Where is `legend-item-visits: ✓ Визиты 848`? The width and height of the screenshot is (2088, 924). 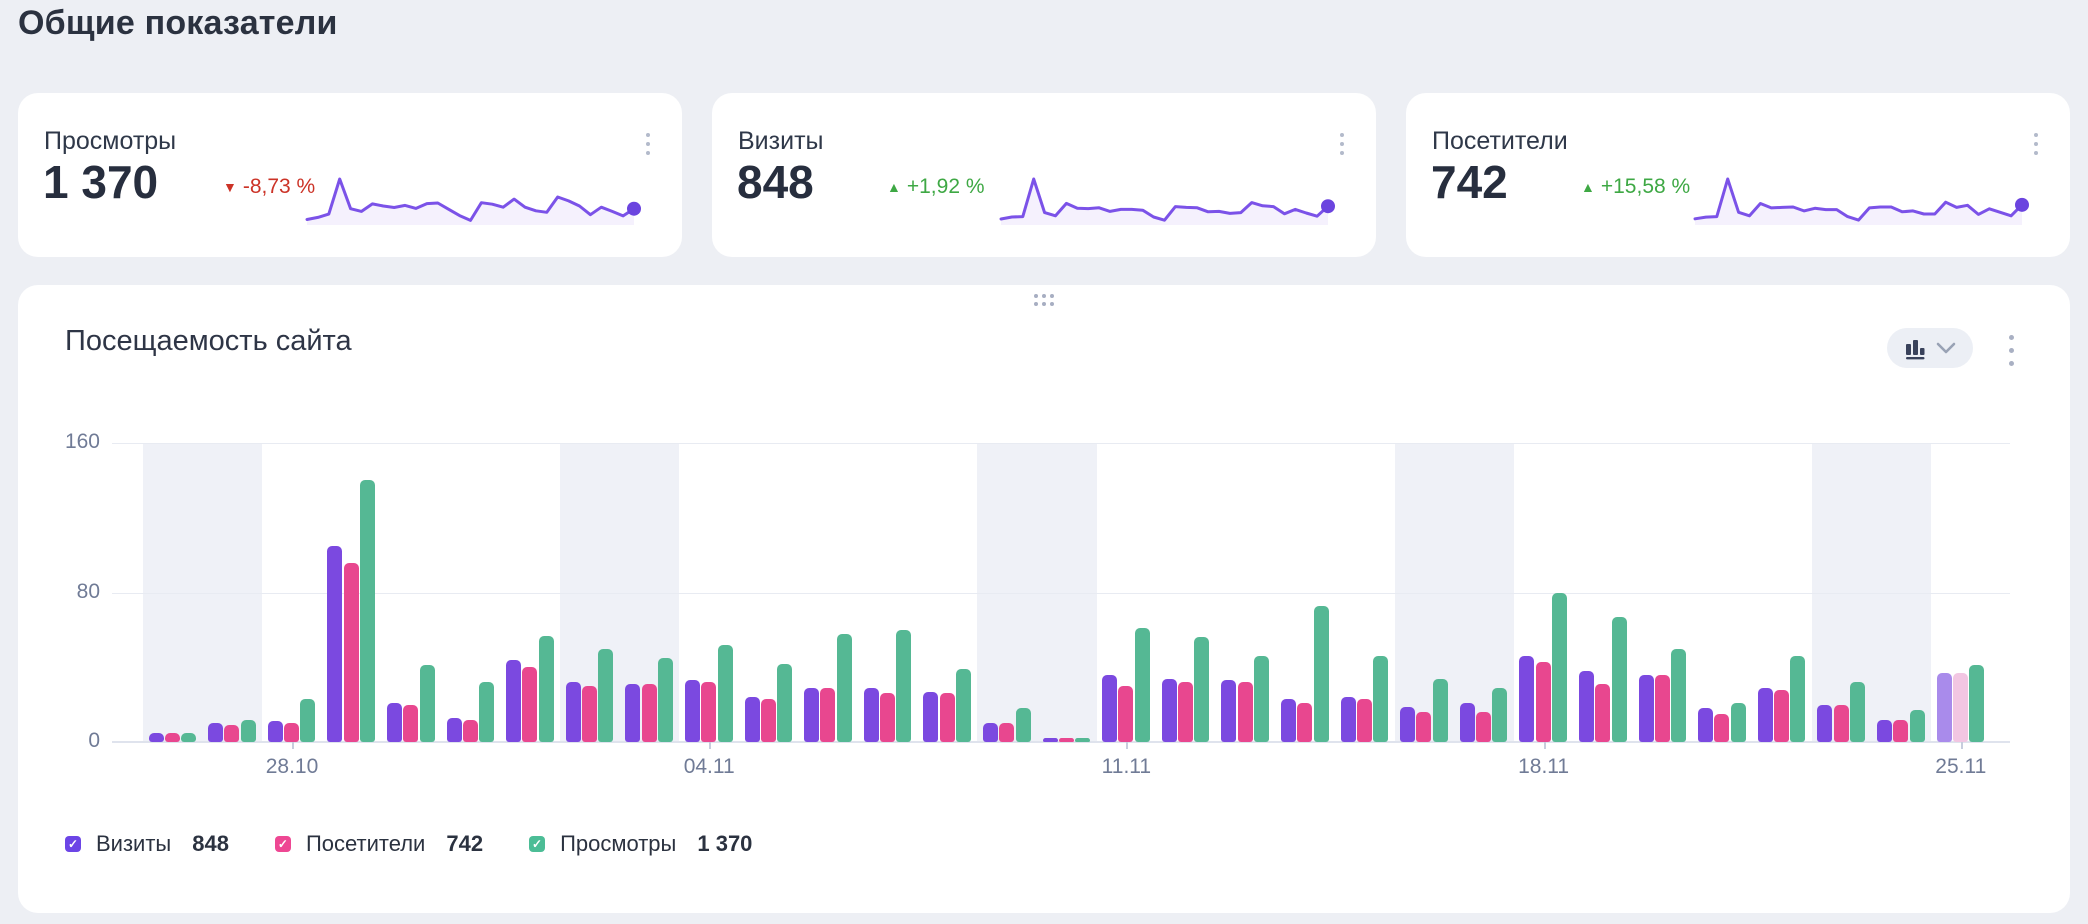
legend-item-visits: ✓ Визиты 848 is located at coordinates (147, 844).